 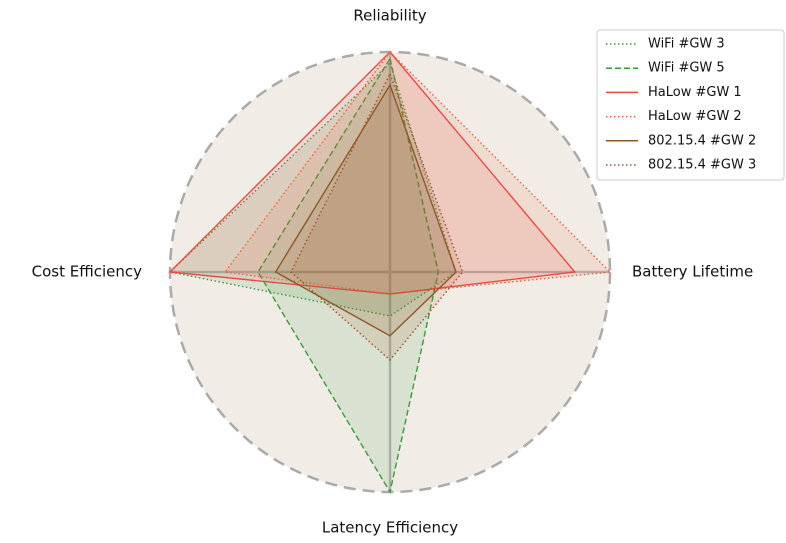 What do you see at coordinates (87, 272) in the screenshot?
I see `category-label: Cost Efficiency` at bounding box center [87, 272].